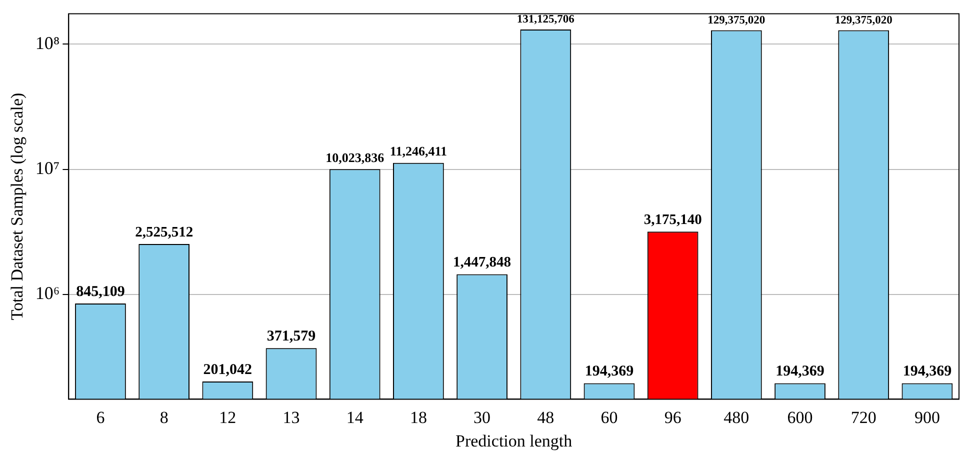 The height and width of the screenshot is (454, 965). I want to click on data-label: 845,109, so click(100, 292).